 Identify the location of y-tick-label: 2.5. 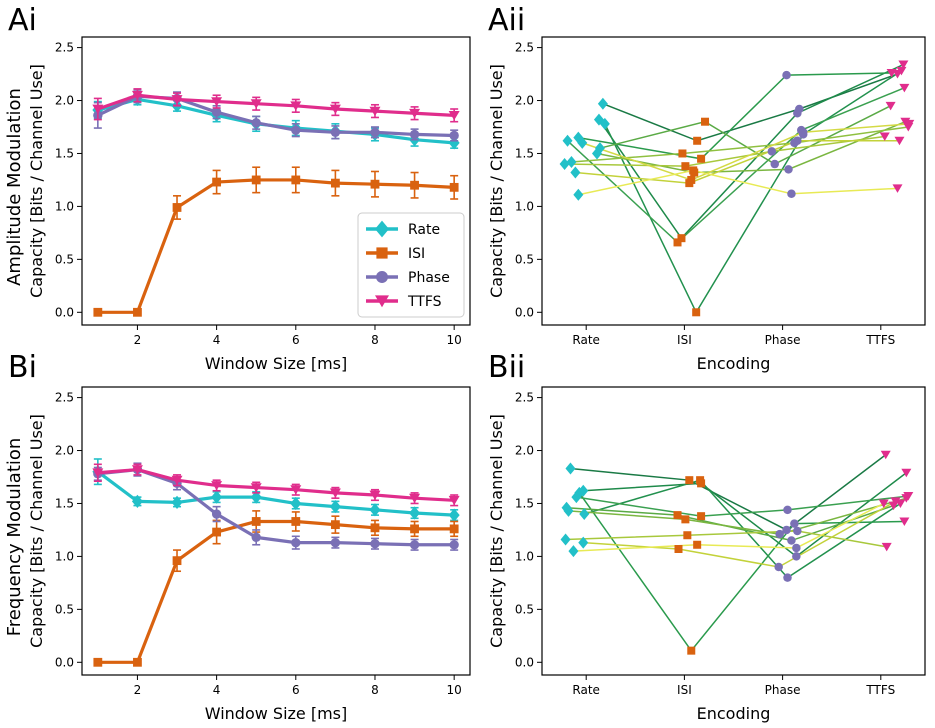
(524, 48).